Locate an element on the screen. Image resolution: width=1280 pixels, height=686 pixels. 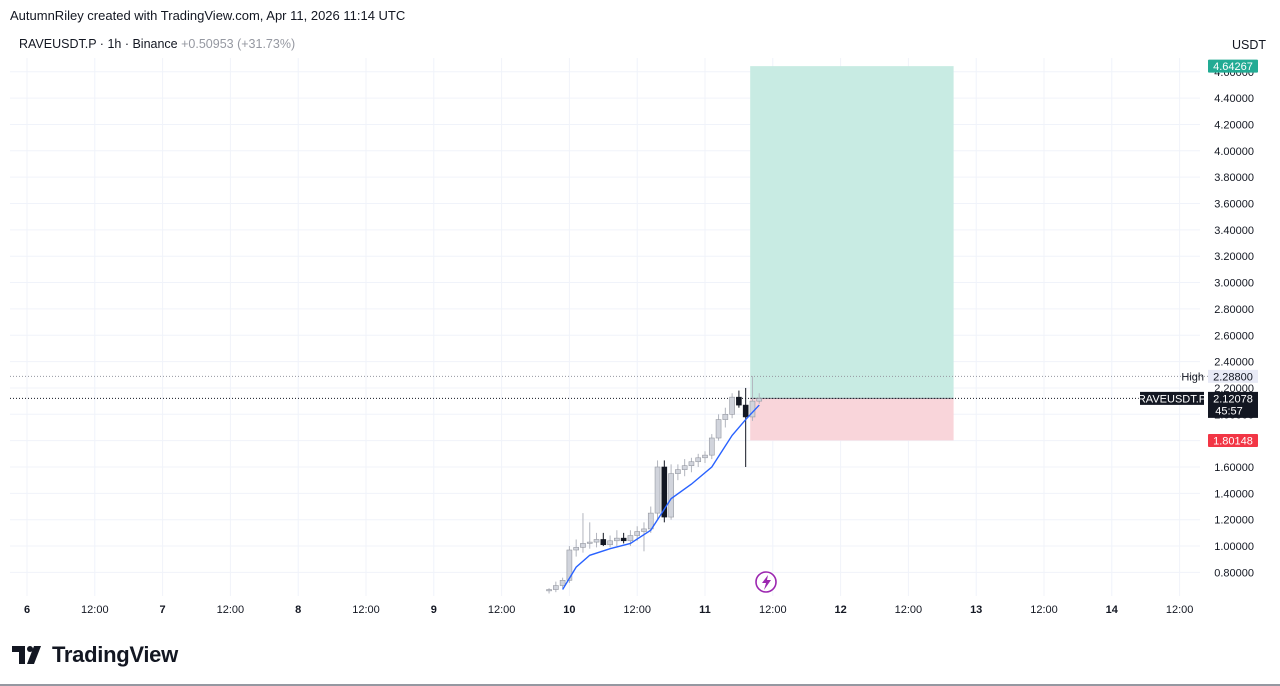
y-tick-label: 1.00000 is located at coordinates (1234, 547).